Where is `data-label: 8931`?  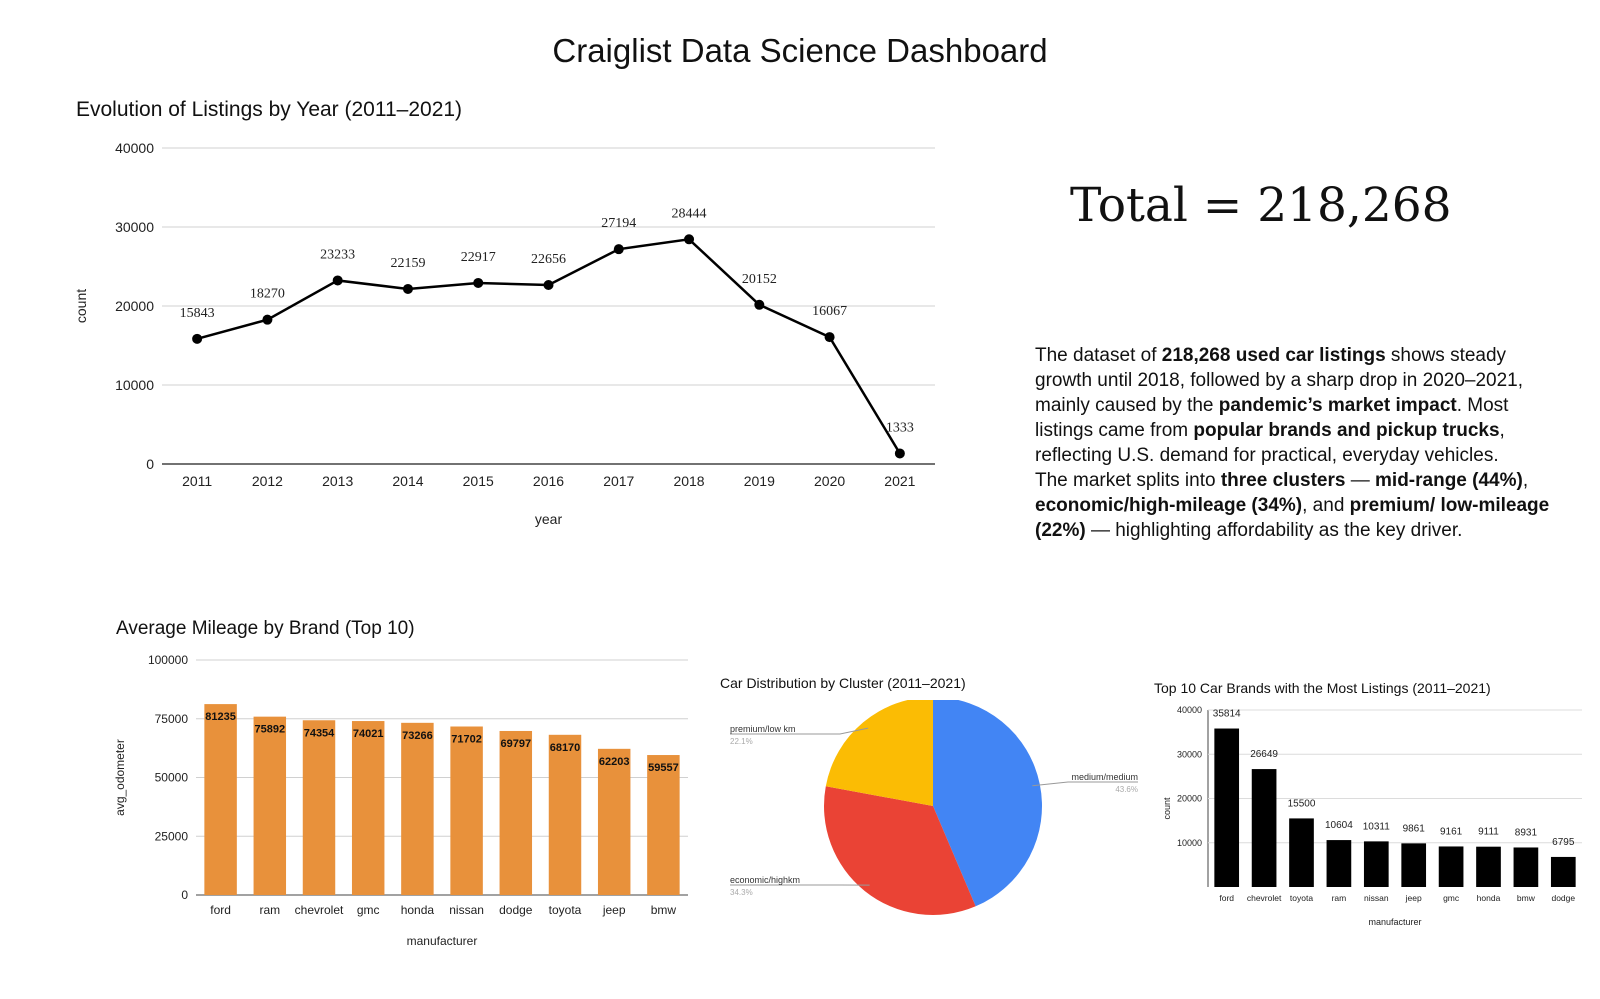
data-label: 8931 is located at coordinates (1526, 832).